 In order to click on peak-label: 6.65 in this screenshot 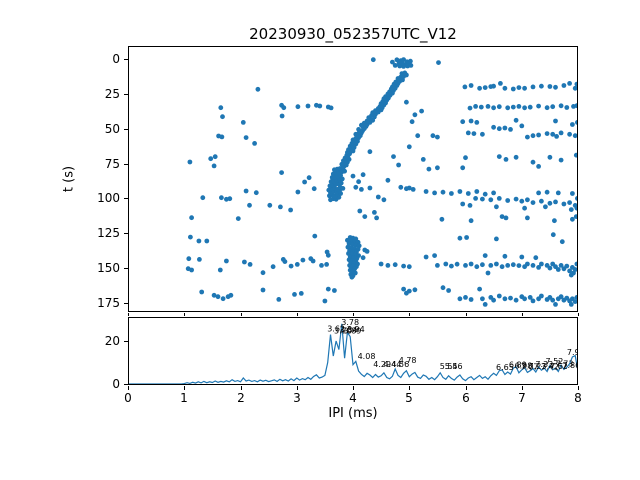, I will do `click(505, 367)`.